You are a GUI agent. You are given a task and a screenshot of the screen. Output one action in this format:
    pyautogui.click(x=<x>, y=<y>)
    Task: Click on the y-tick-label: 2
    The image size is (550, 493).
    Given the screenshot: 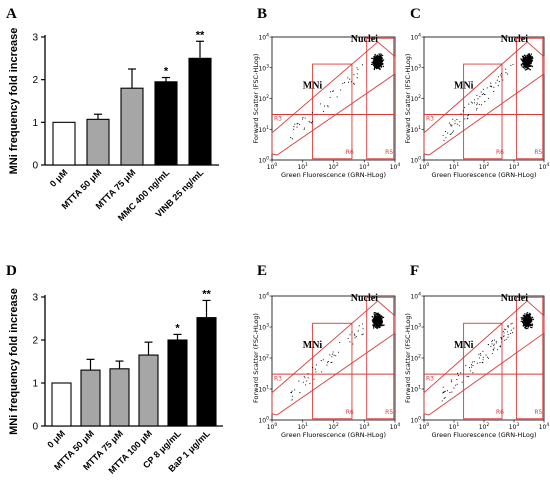 What is the action you would take?
    pyautogui.click(x=35, y=80)
    